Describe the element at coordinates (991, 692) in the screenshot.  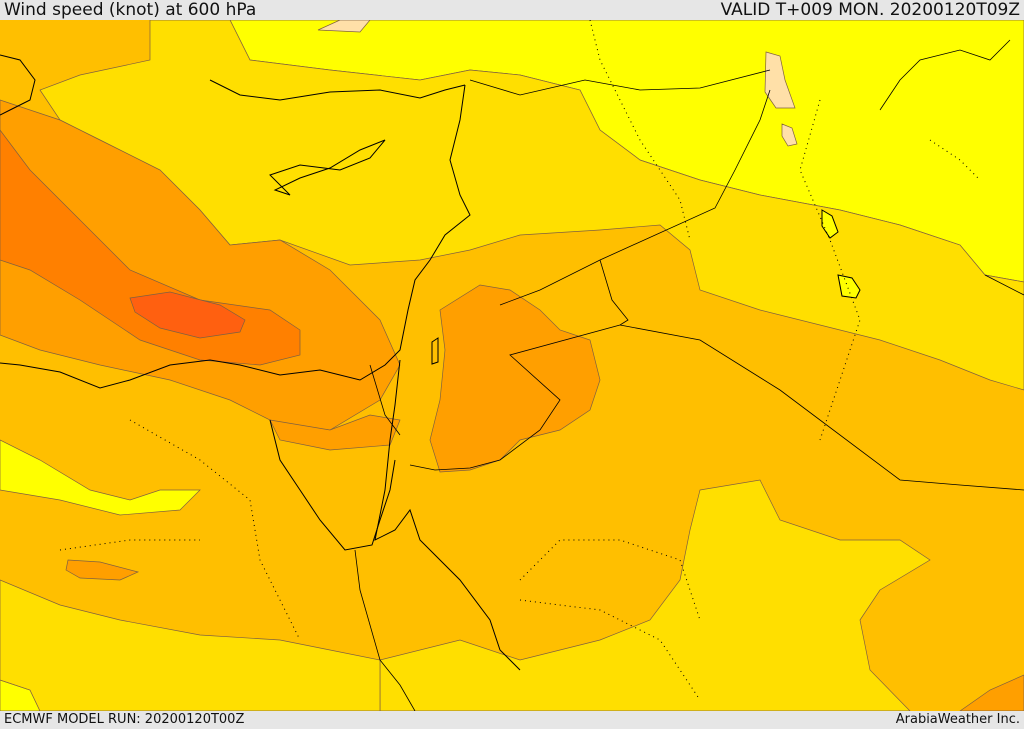
I see `band-high-se-corner` at that location.